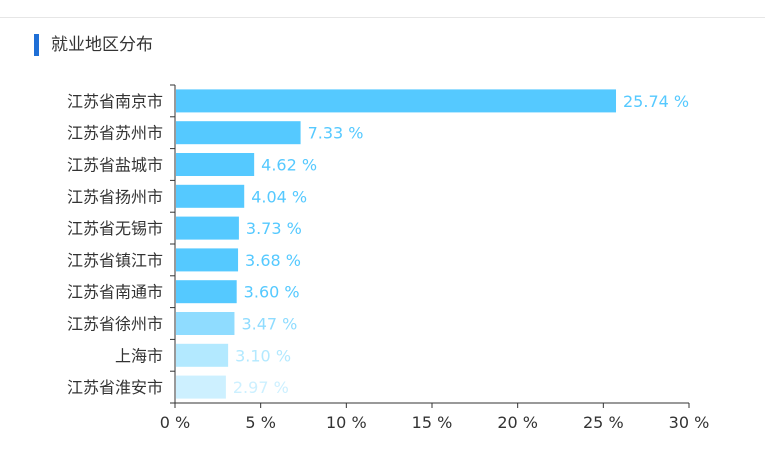 The image size is (765, 468). I want to click on value-label: 3.73 %, so click(274, 228).